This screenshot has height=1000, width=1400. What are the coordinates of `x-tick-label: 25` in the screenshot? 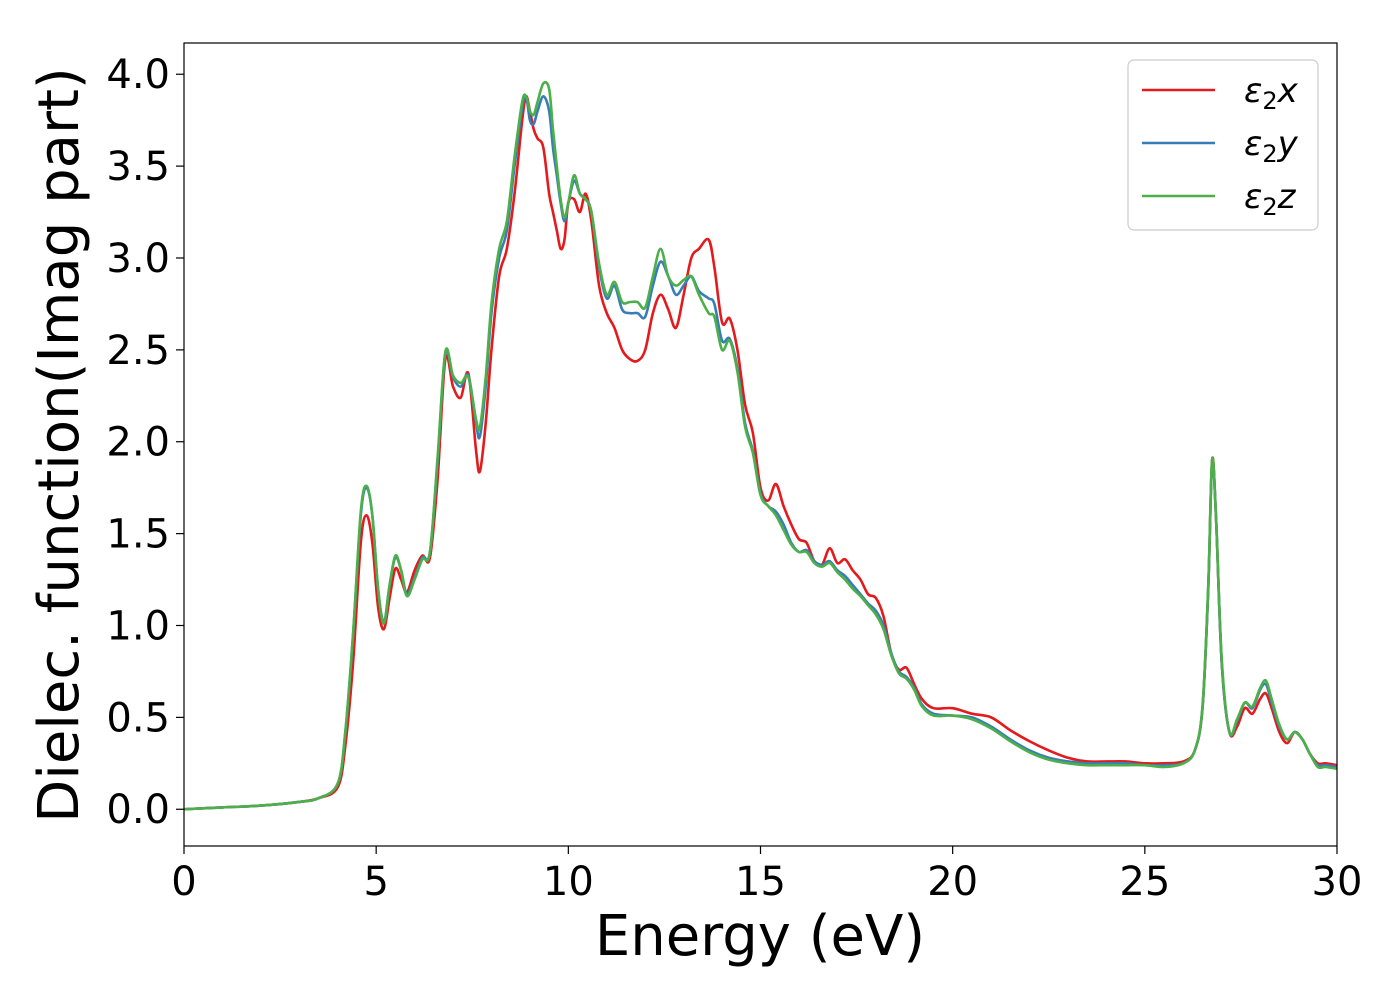 It's located at (1144, 882).